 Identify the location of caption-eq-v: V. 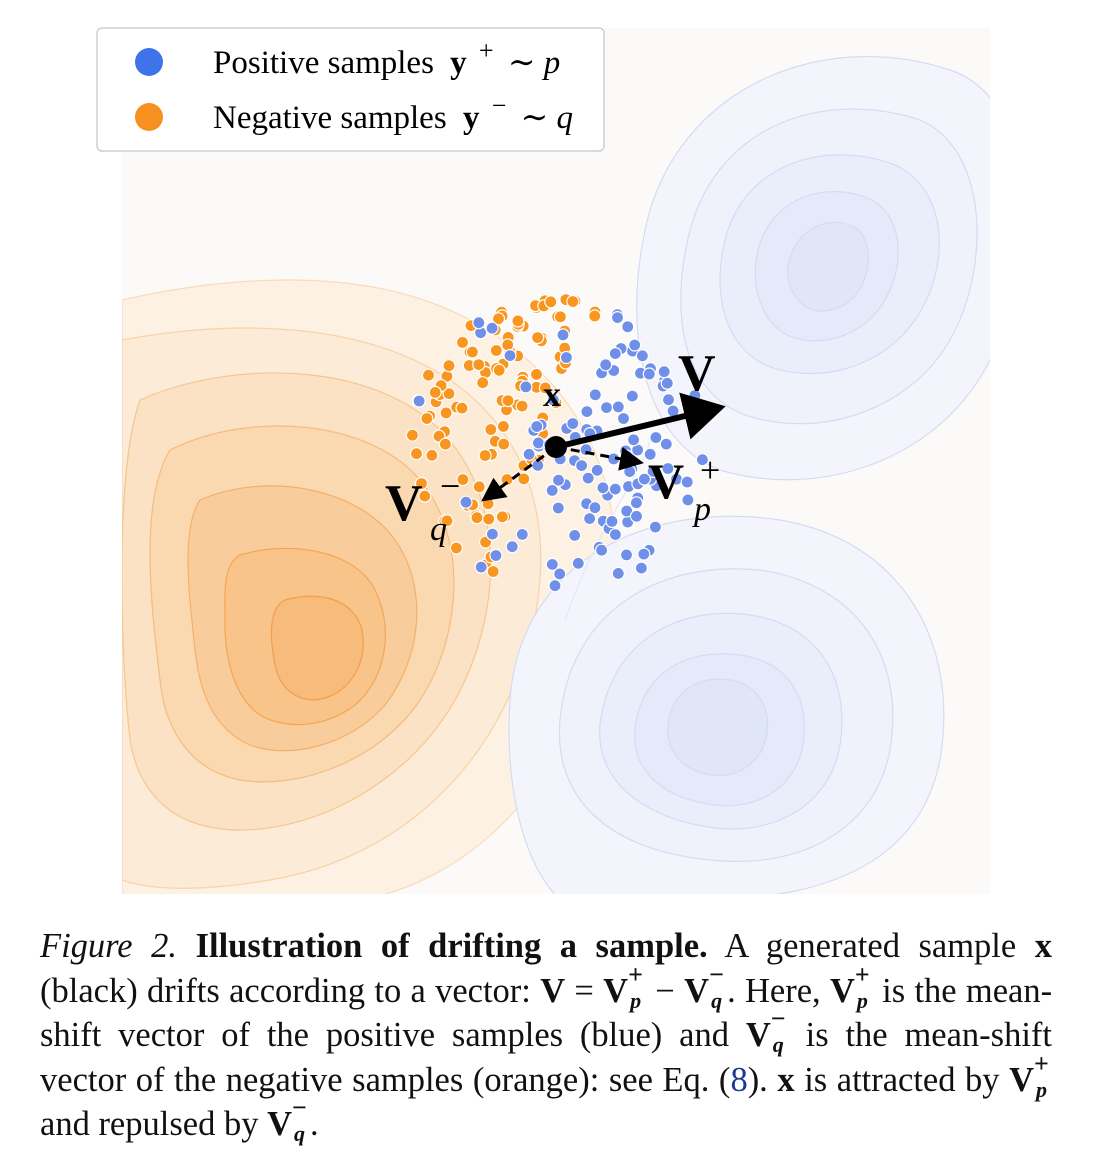
(553, 990).